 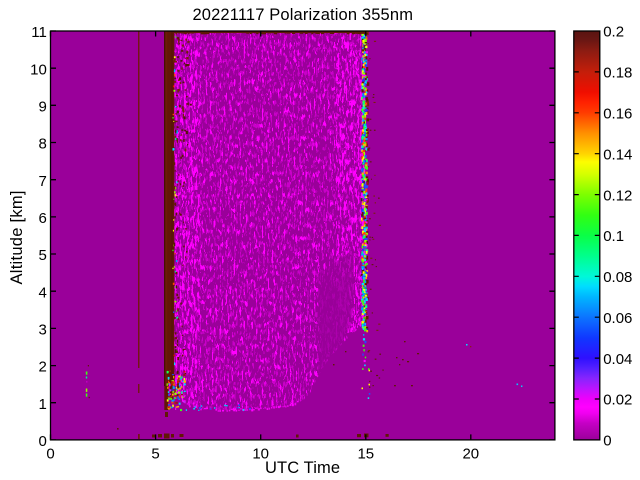 I want to click on svg-text: 0.18, so click(x=617, y=73).